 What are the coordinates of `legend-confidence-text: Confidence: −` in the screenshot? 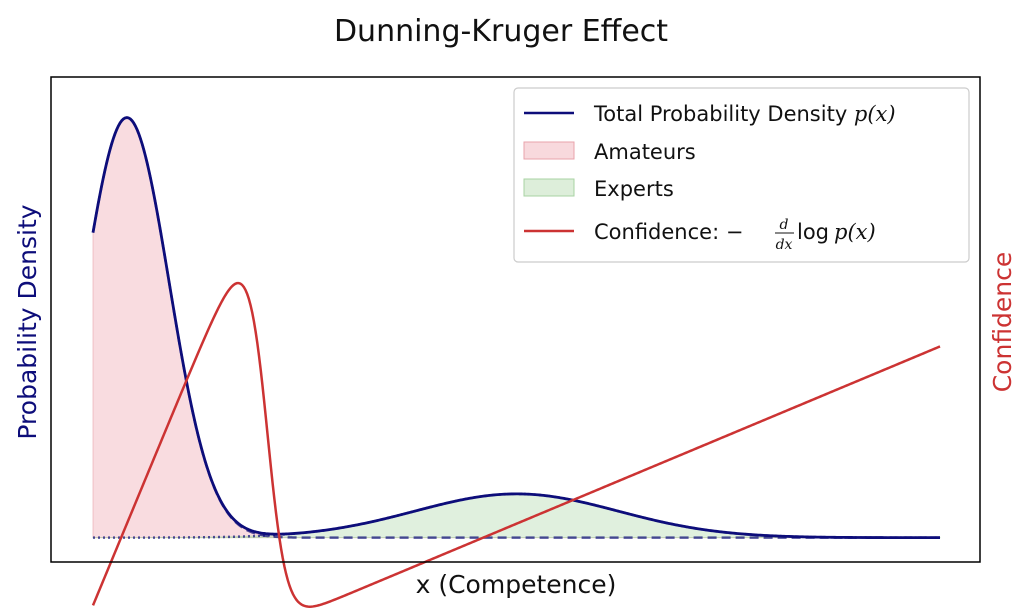 It's located at (668, 232).